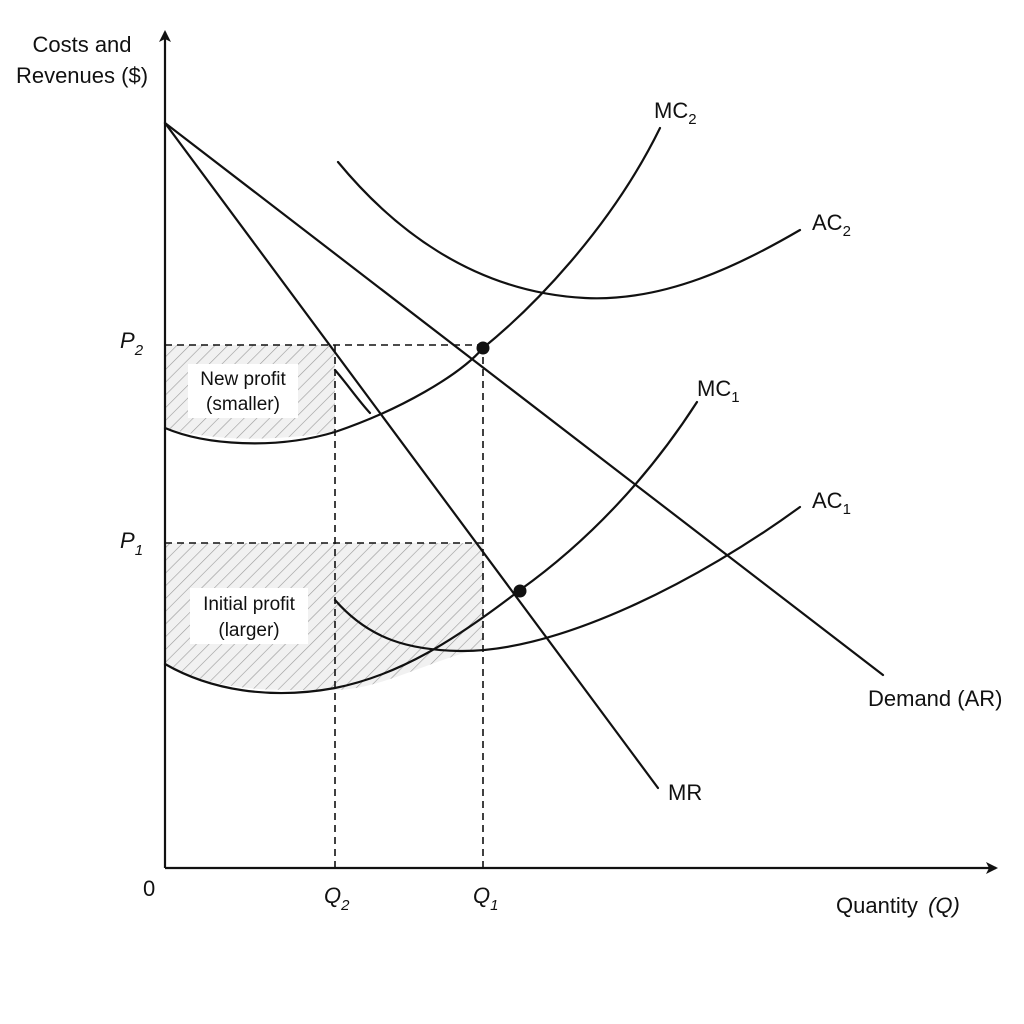  I want to click on mc2-label: MC2, so click(675, 113).